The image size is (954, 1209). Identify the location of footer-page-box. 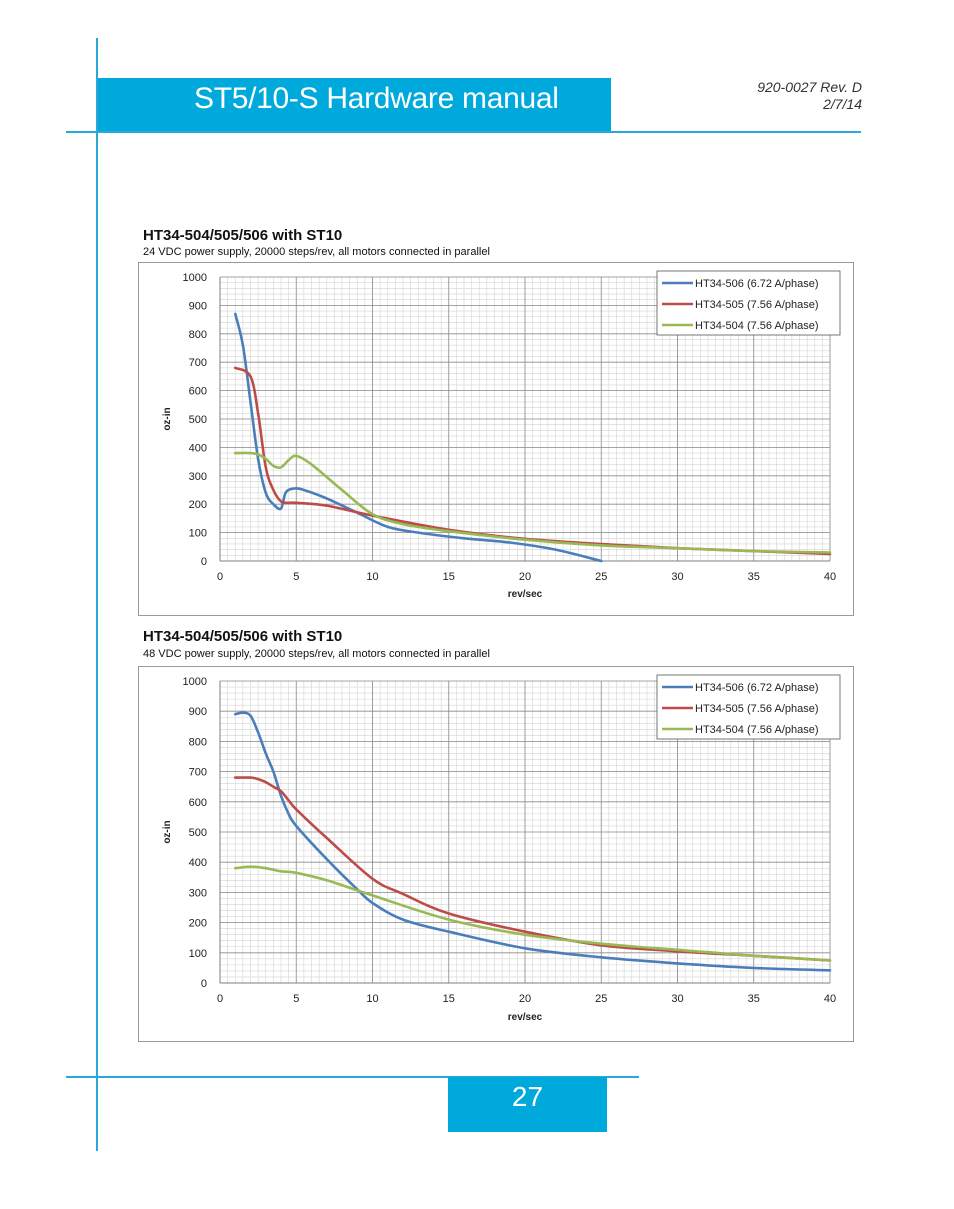
(527, 1104).